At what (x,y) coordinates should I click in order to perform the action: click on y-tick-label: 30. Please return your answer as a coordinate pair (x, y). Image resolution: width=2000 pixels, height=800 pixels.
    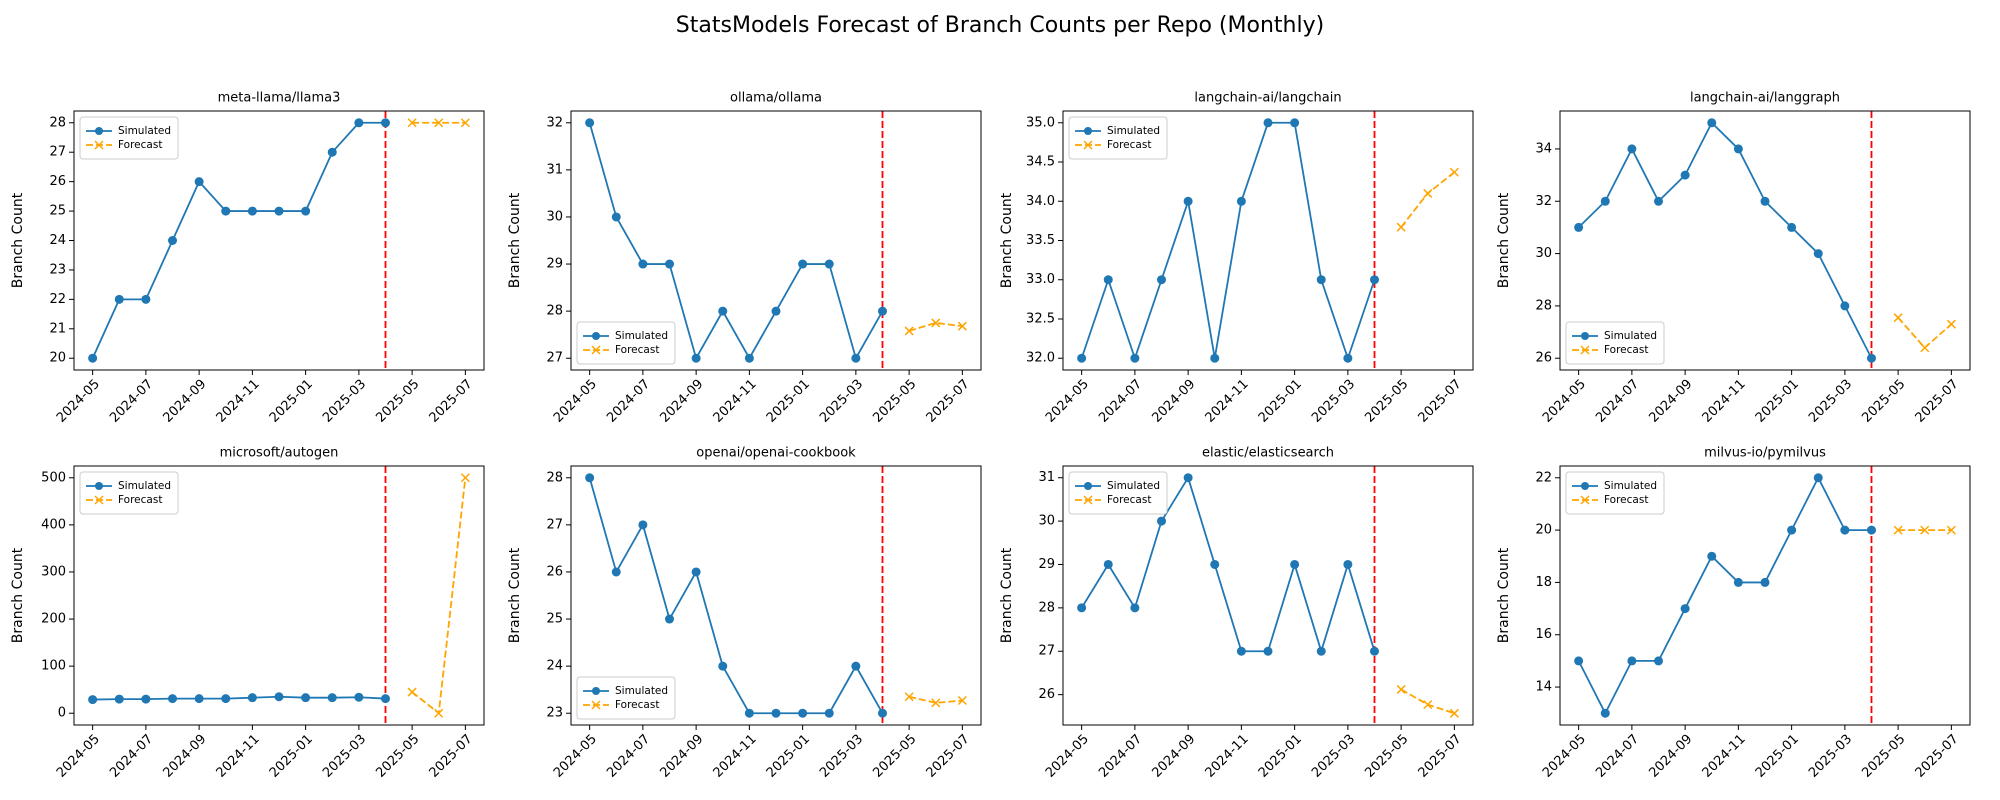
    Looking at the image, I should click on (1543, 253).